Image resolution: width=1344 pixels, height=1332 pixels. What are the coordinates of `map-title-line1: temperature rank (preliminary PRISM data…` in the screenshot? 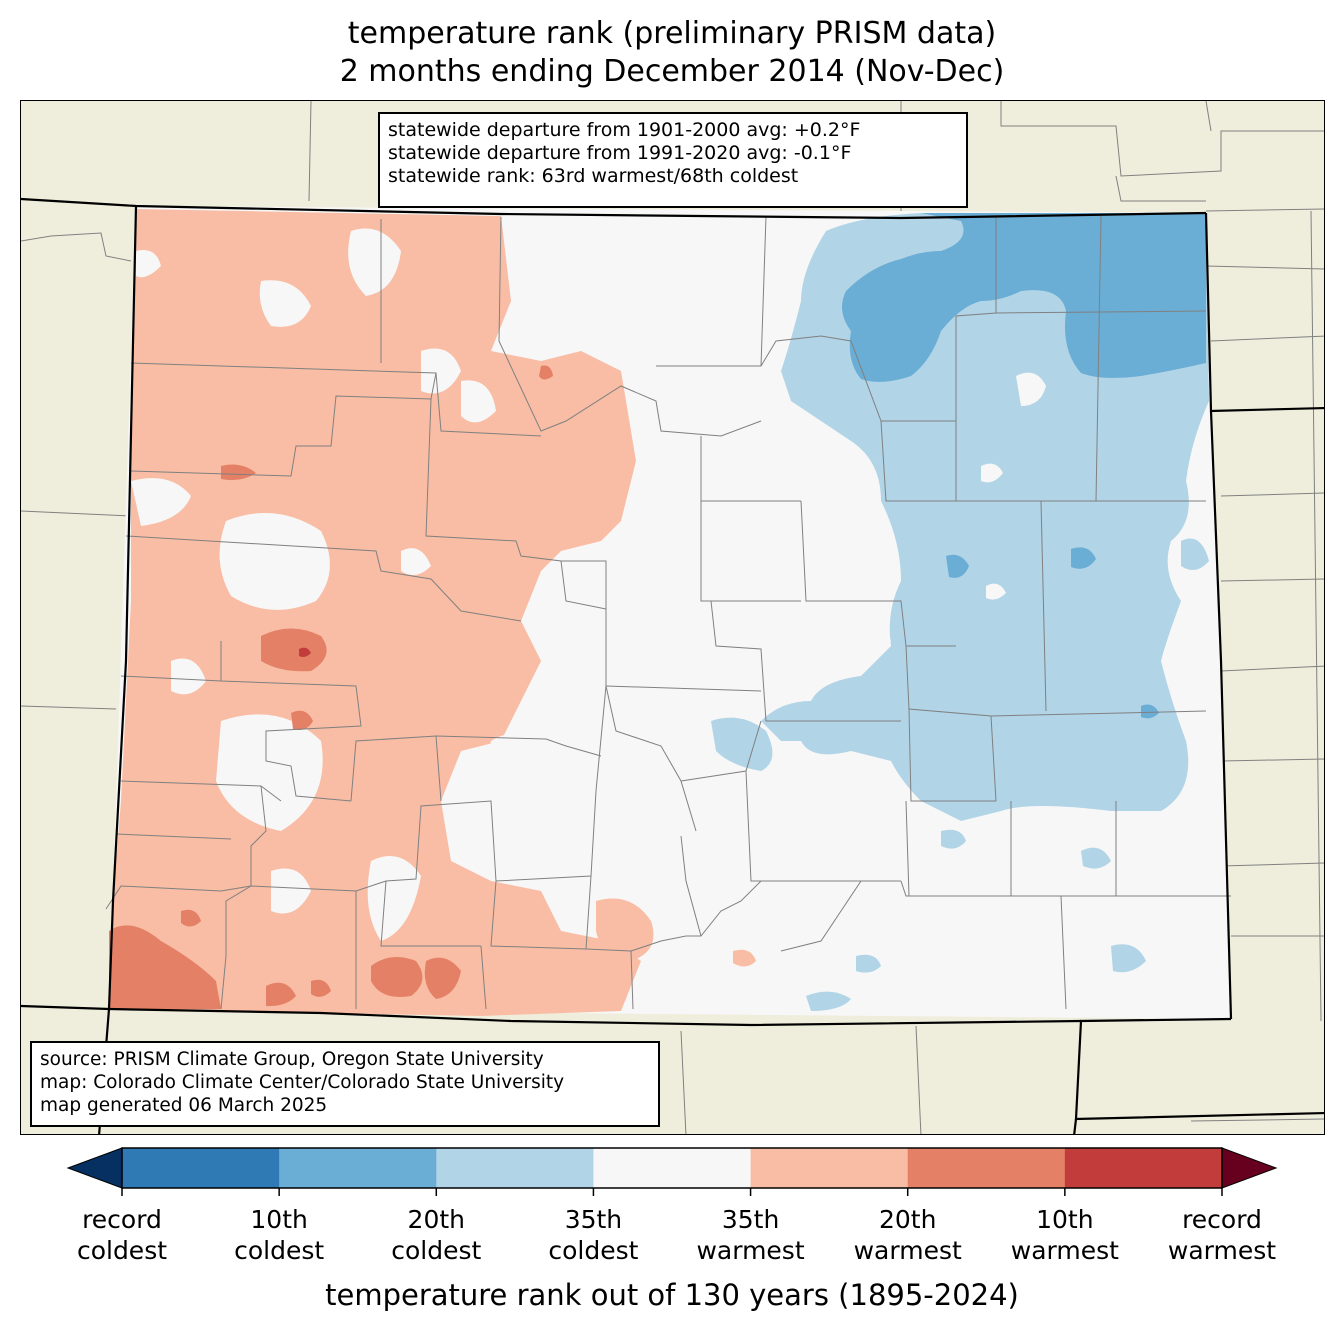 It's located at (672, 33).